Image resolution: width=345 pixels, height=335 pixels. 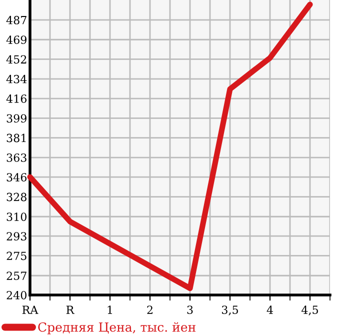 What do you see at coordinates (190, 310) in the screenshot?
I see `x-tick-label: 3` at bounding box center [190, 310].